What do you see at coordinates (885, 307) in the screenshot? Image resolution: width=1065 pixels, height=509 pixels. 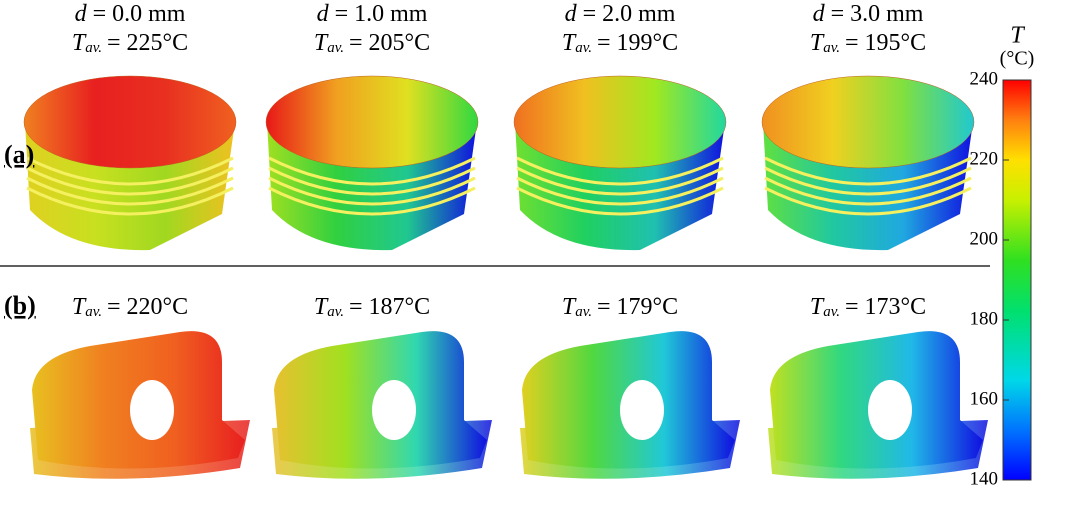 I see `avg-temp-value: = 173°C` at bounding box center [885, 307].